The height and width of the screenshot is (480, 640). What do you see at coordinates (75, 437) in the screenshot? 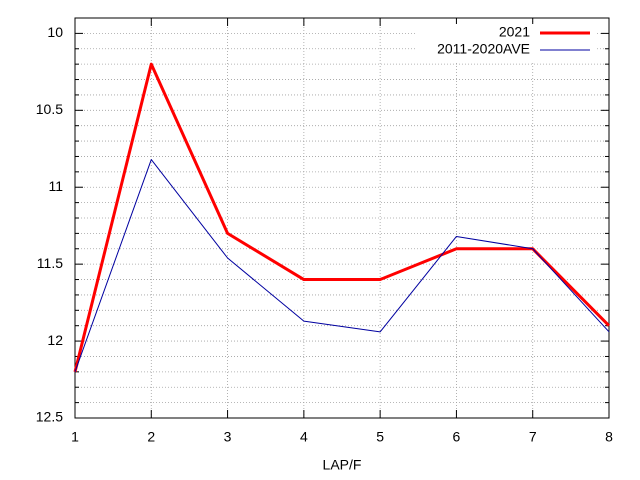
I see `x-tick-label: 1` at bounding box center [75, 437].